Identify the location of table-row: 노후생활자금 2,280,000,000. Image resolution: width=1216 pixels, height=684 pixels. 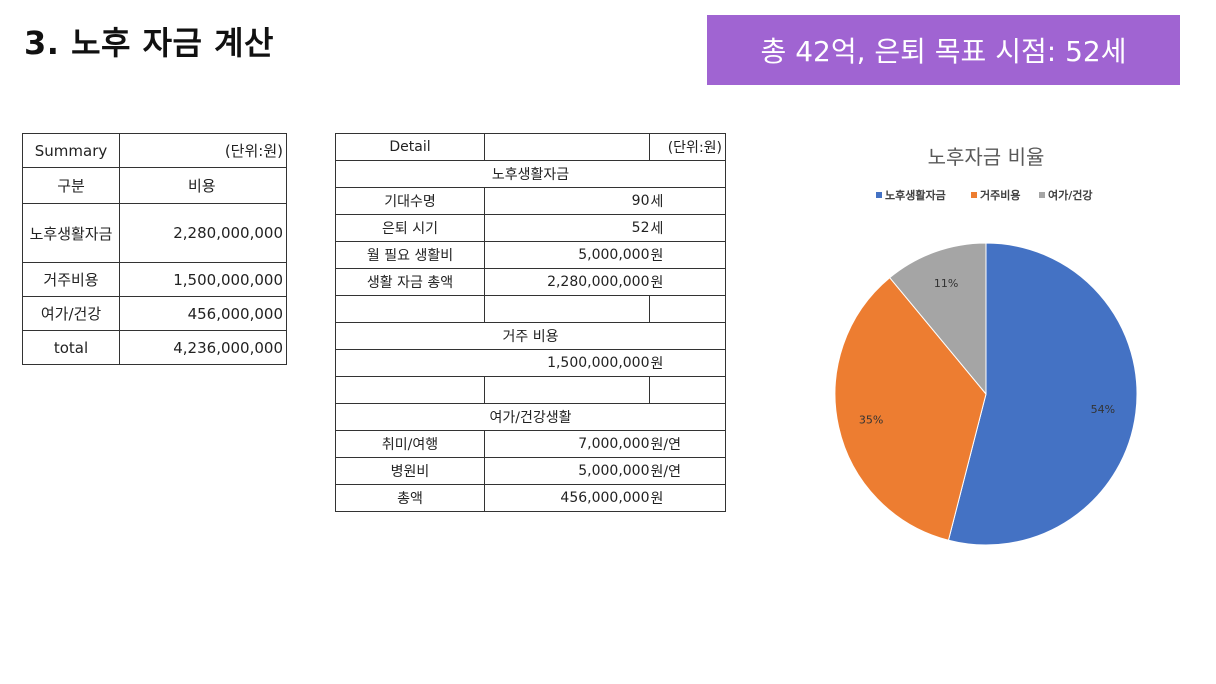
(154, 233).